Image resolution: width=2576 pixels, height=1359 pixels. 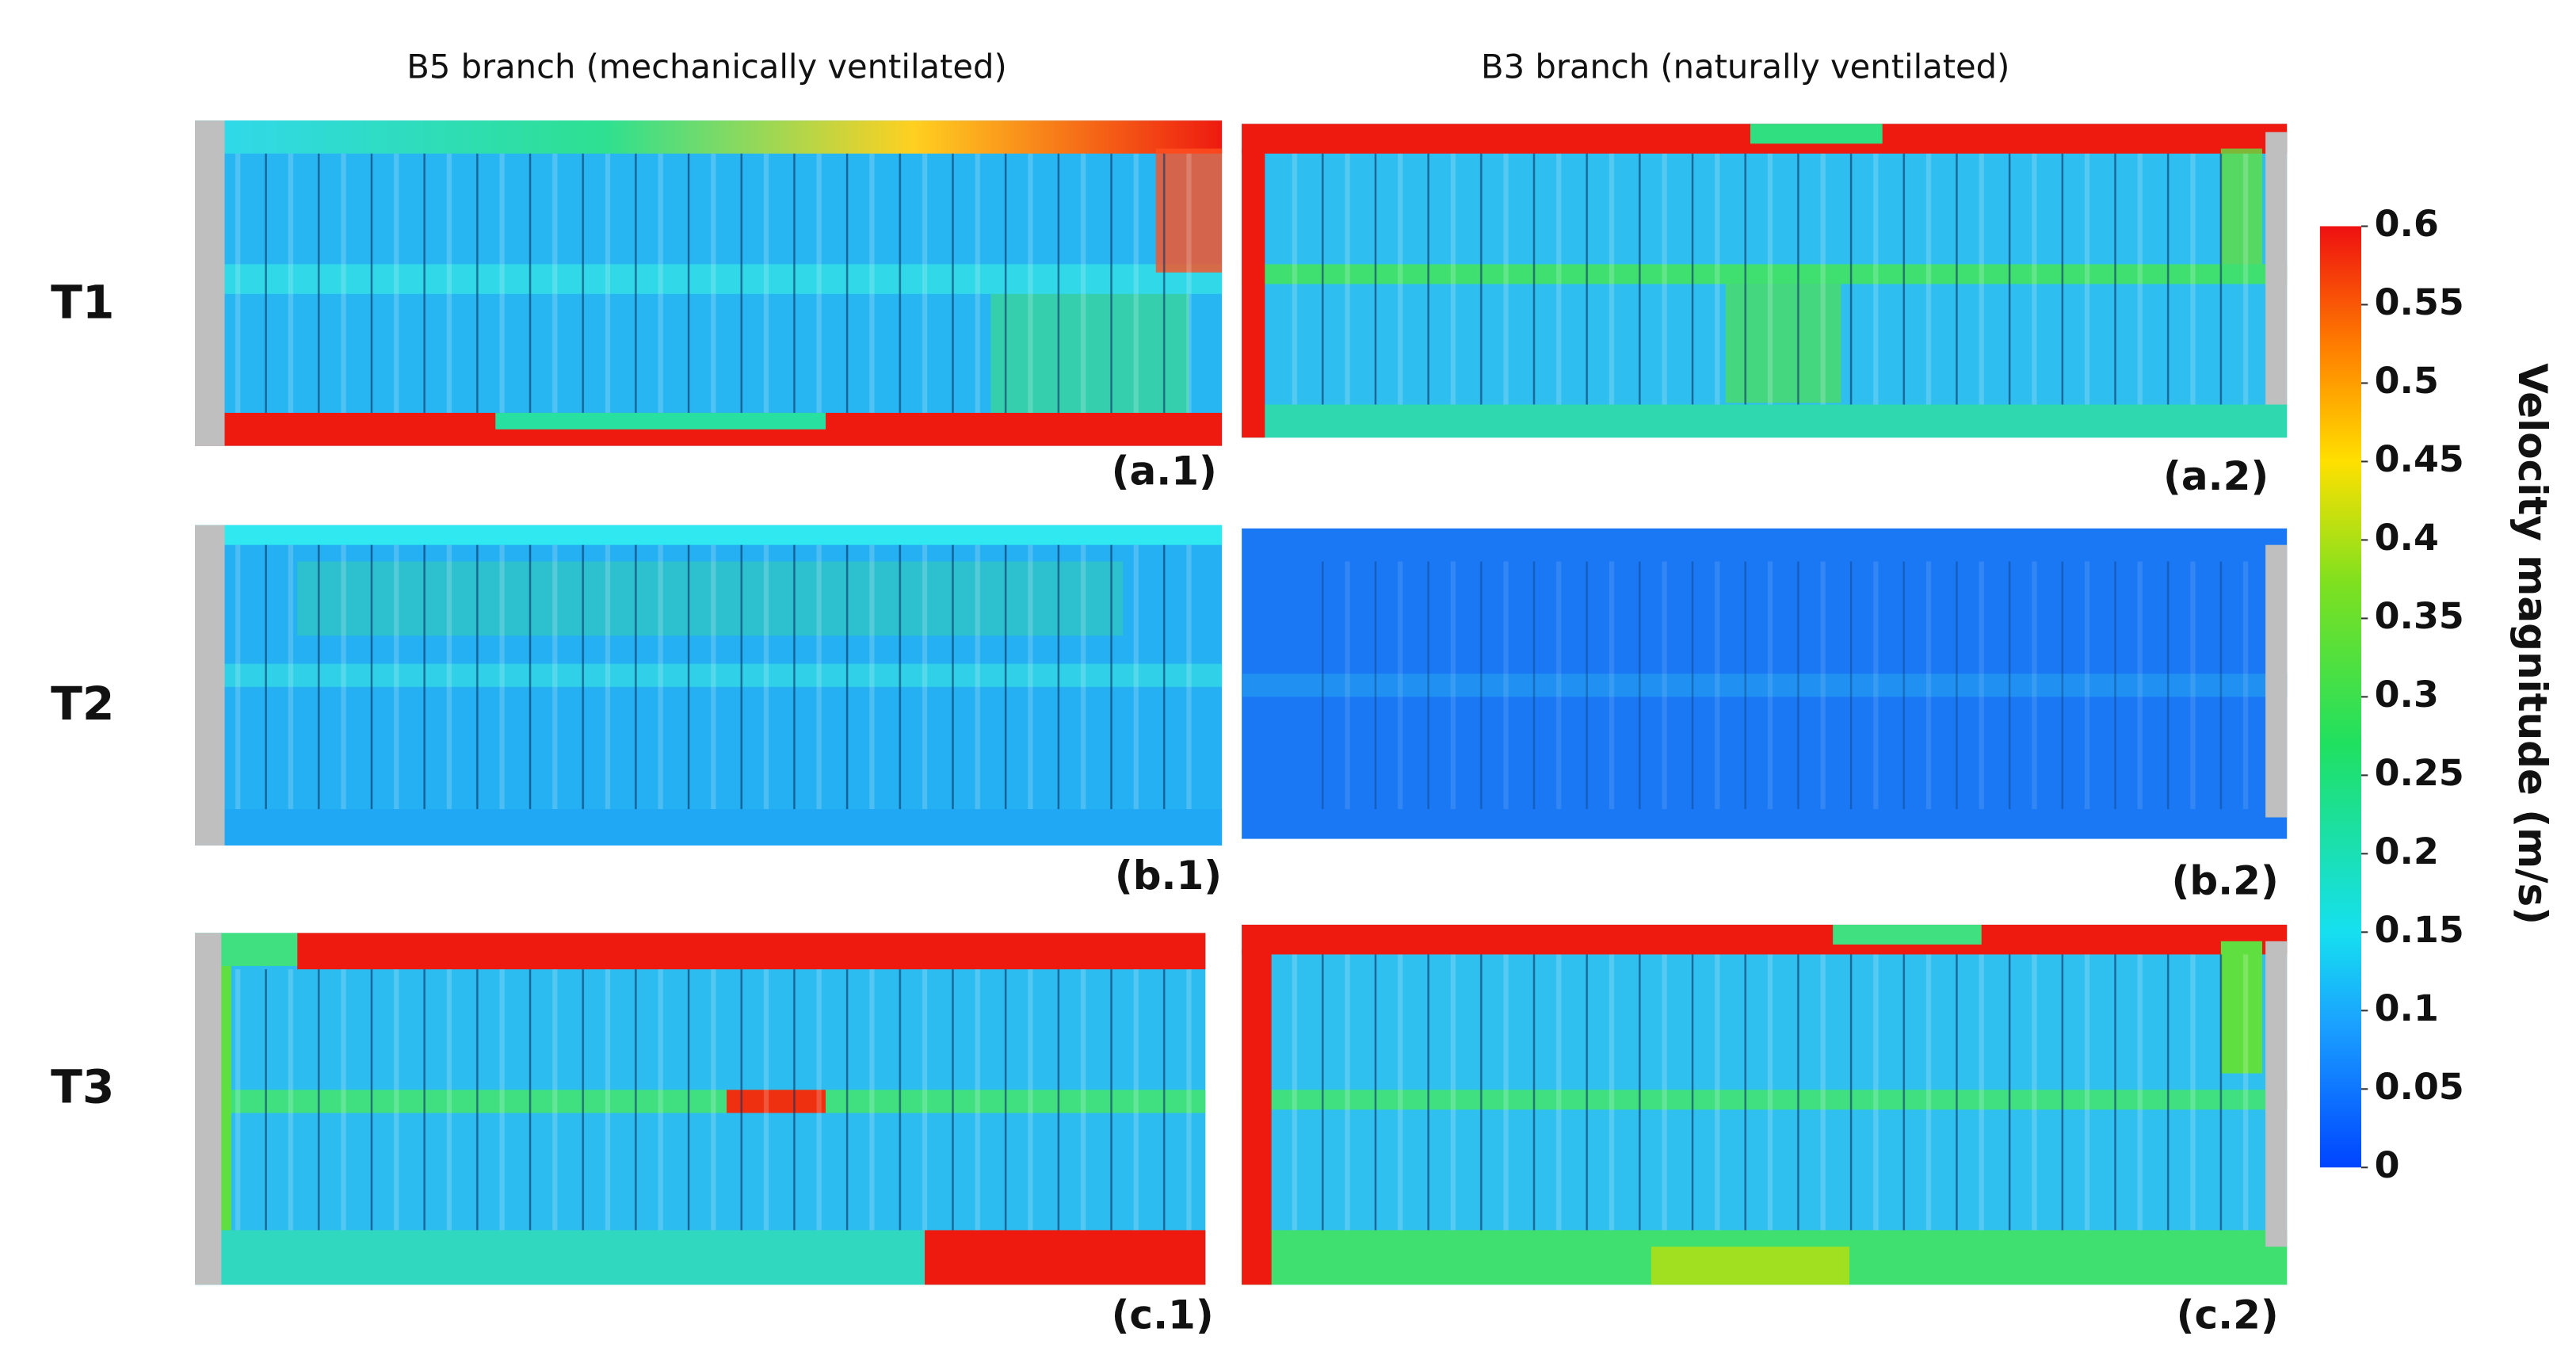 I want to click on colorbar-tick-label: 0.05, so click(x=2419, y=1086).